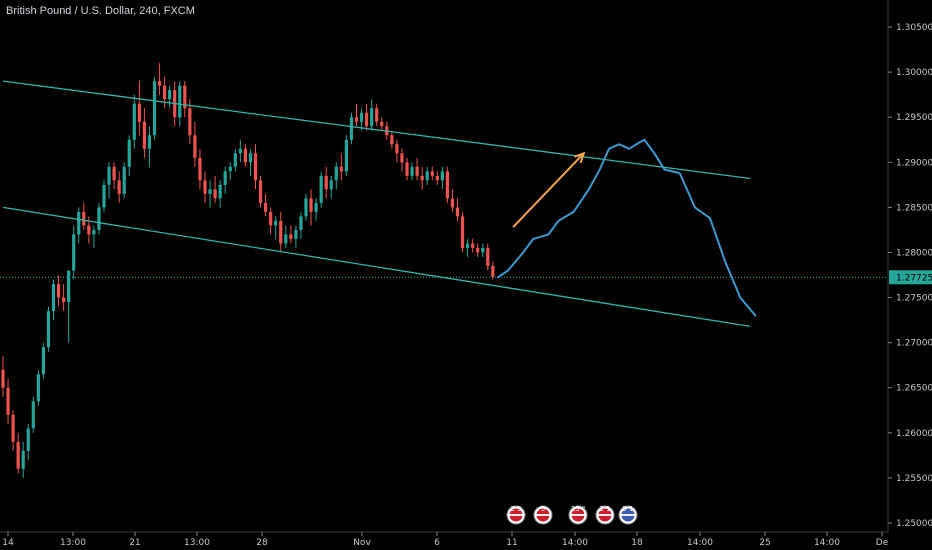 The image size is (932, 550). I want to click on x-tick-label: 25, so click(764, 543).